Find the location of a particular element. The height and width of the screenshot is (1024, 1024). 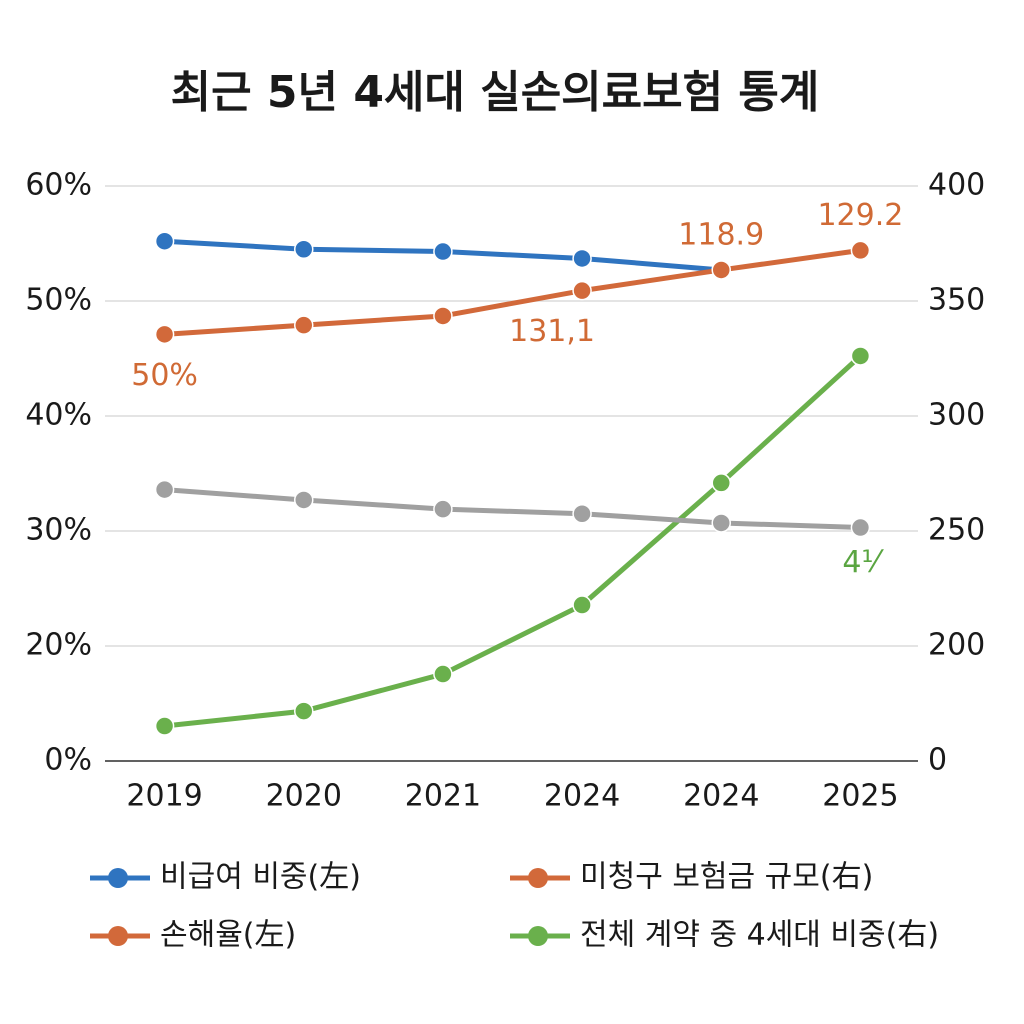

y2-tick-label: 250 is located at coordinates (956, 530).